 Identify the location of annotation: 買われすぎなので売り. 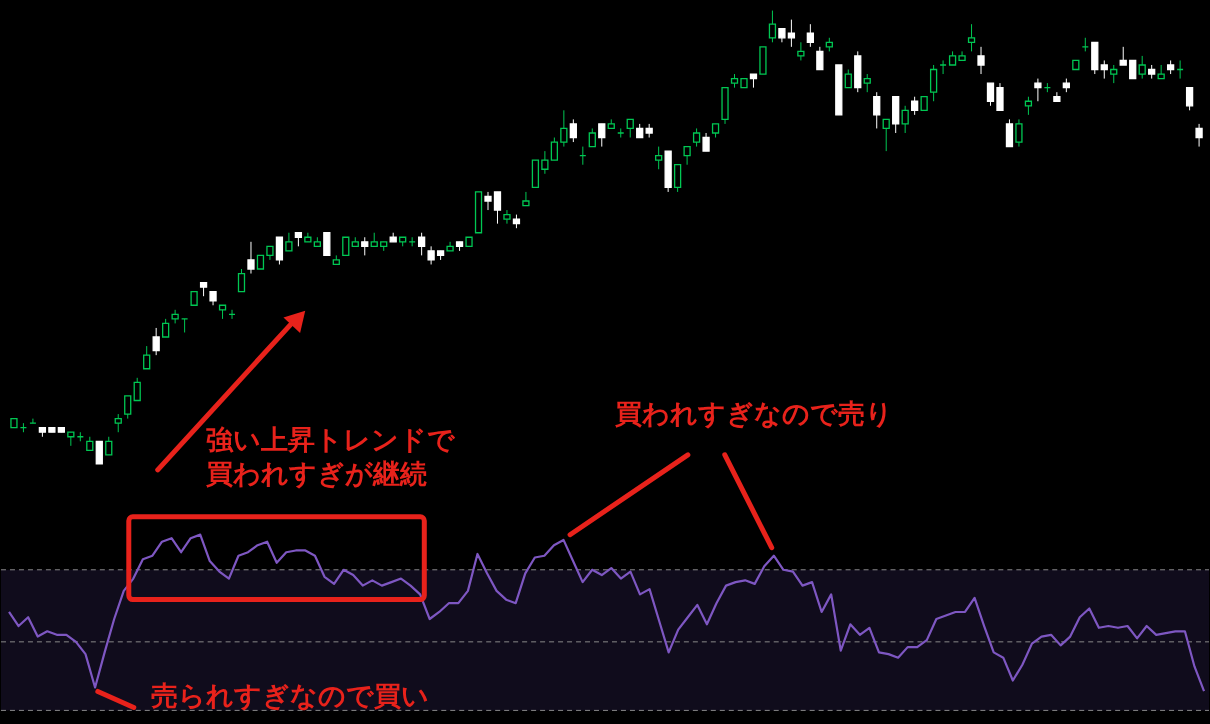
(753, 413).